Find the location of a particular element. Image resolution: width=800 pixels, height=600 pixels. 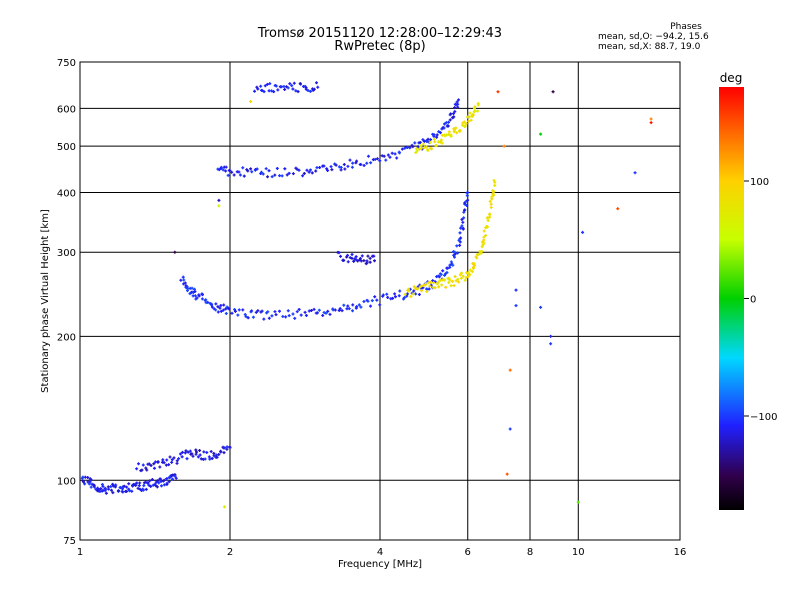

y-tick-label: 750 is located at coordinates (66, 63).